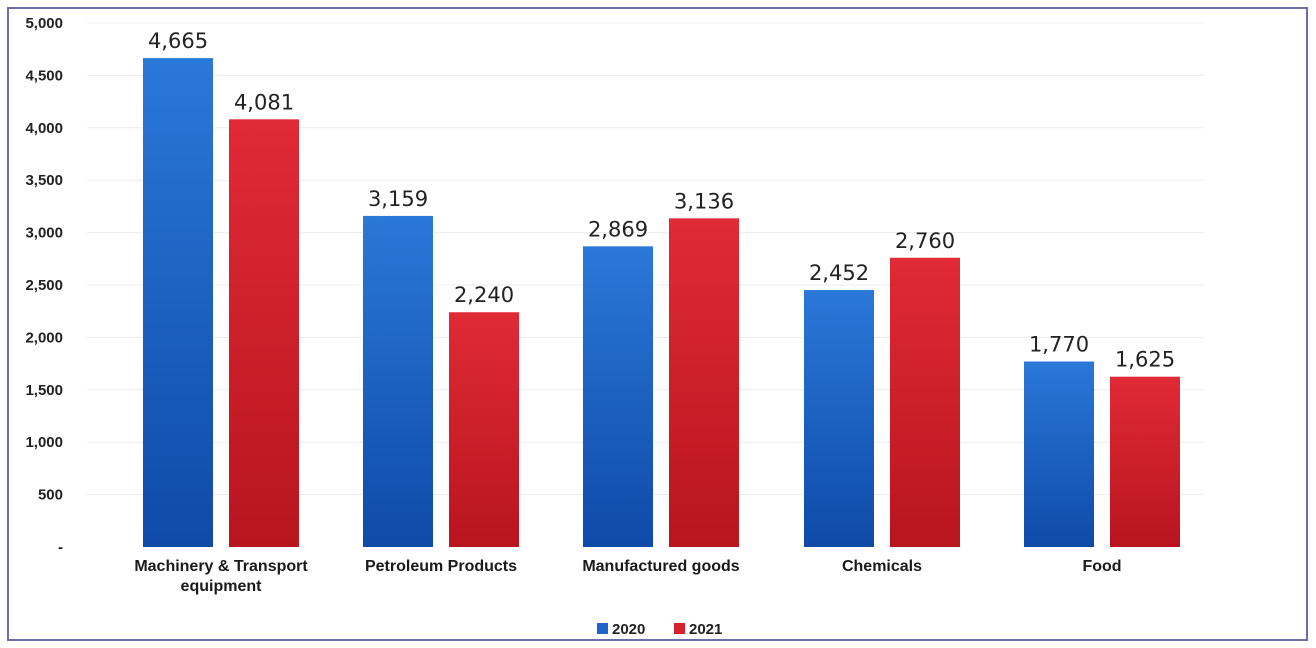 The height and width of the screenshot is (648, 1316). What do you see at coordinates (44, 233) in the screenshot?
I see `y-tick-label: 3,000` at bounding box center [44, 233].